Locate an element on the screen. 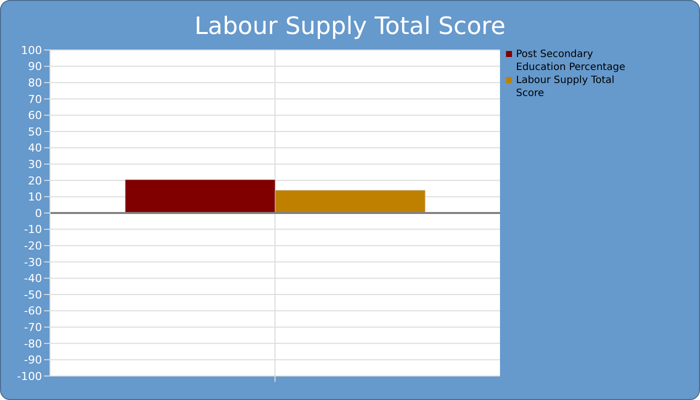 This screenshot has width=700, height=400. y-tick-label: 10 is located at coordinates (35, 197).